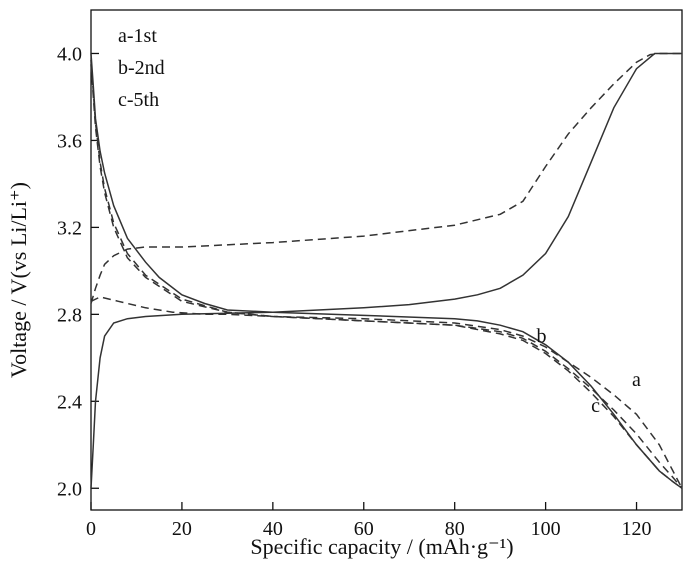 Image resolution: width=700 pixels, height=567 pixels. Describe the element at coordinates (182, 529) in the screenshot. I see `x-tick-label: 20` at that location.